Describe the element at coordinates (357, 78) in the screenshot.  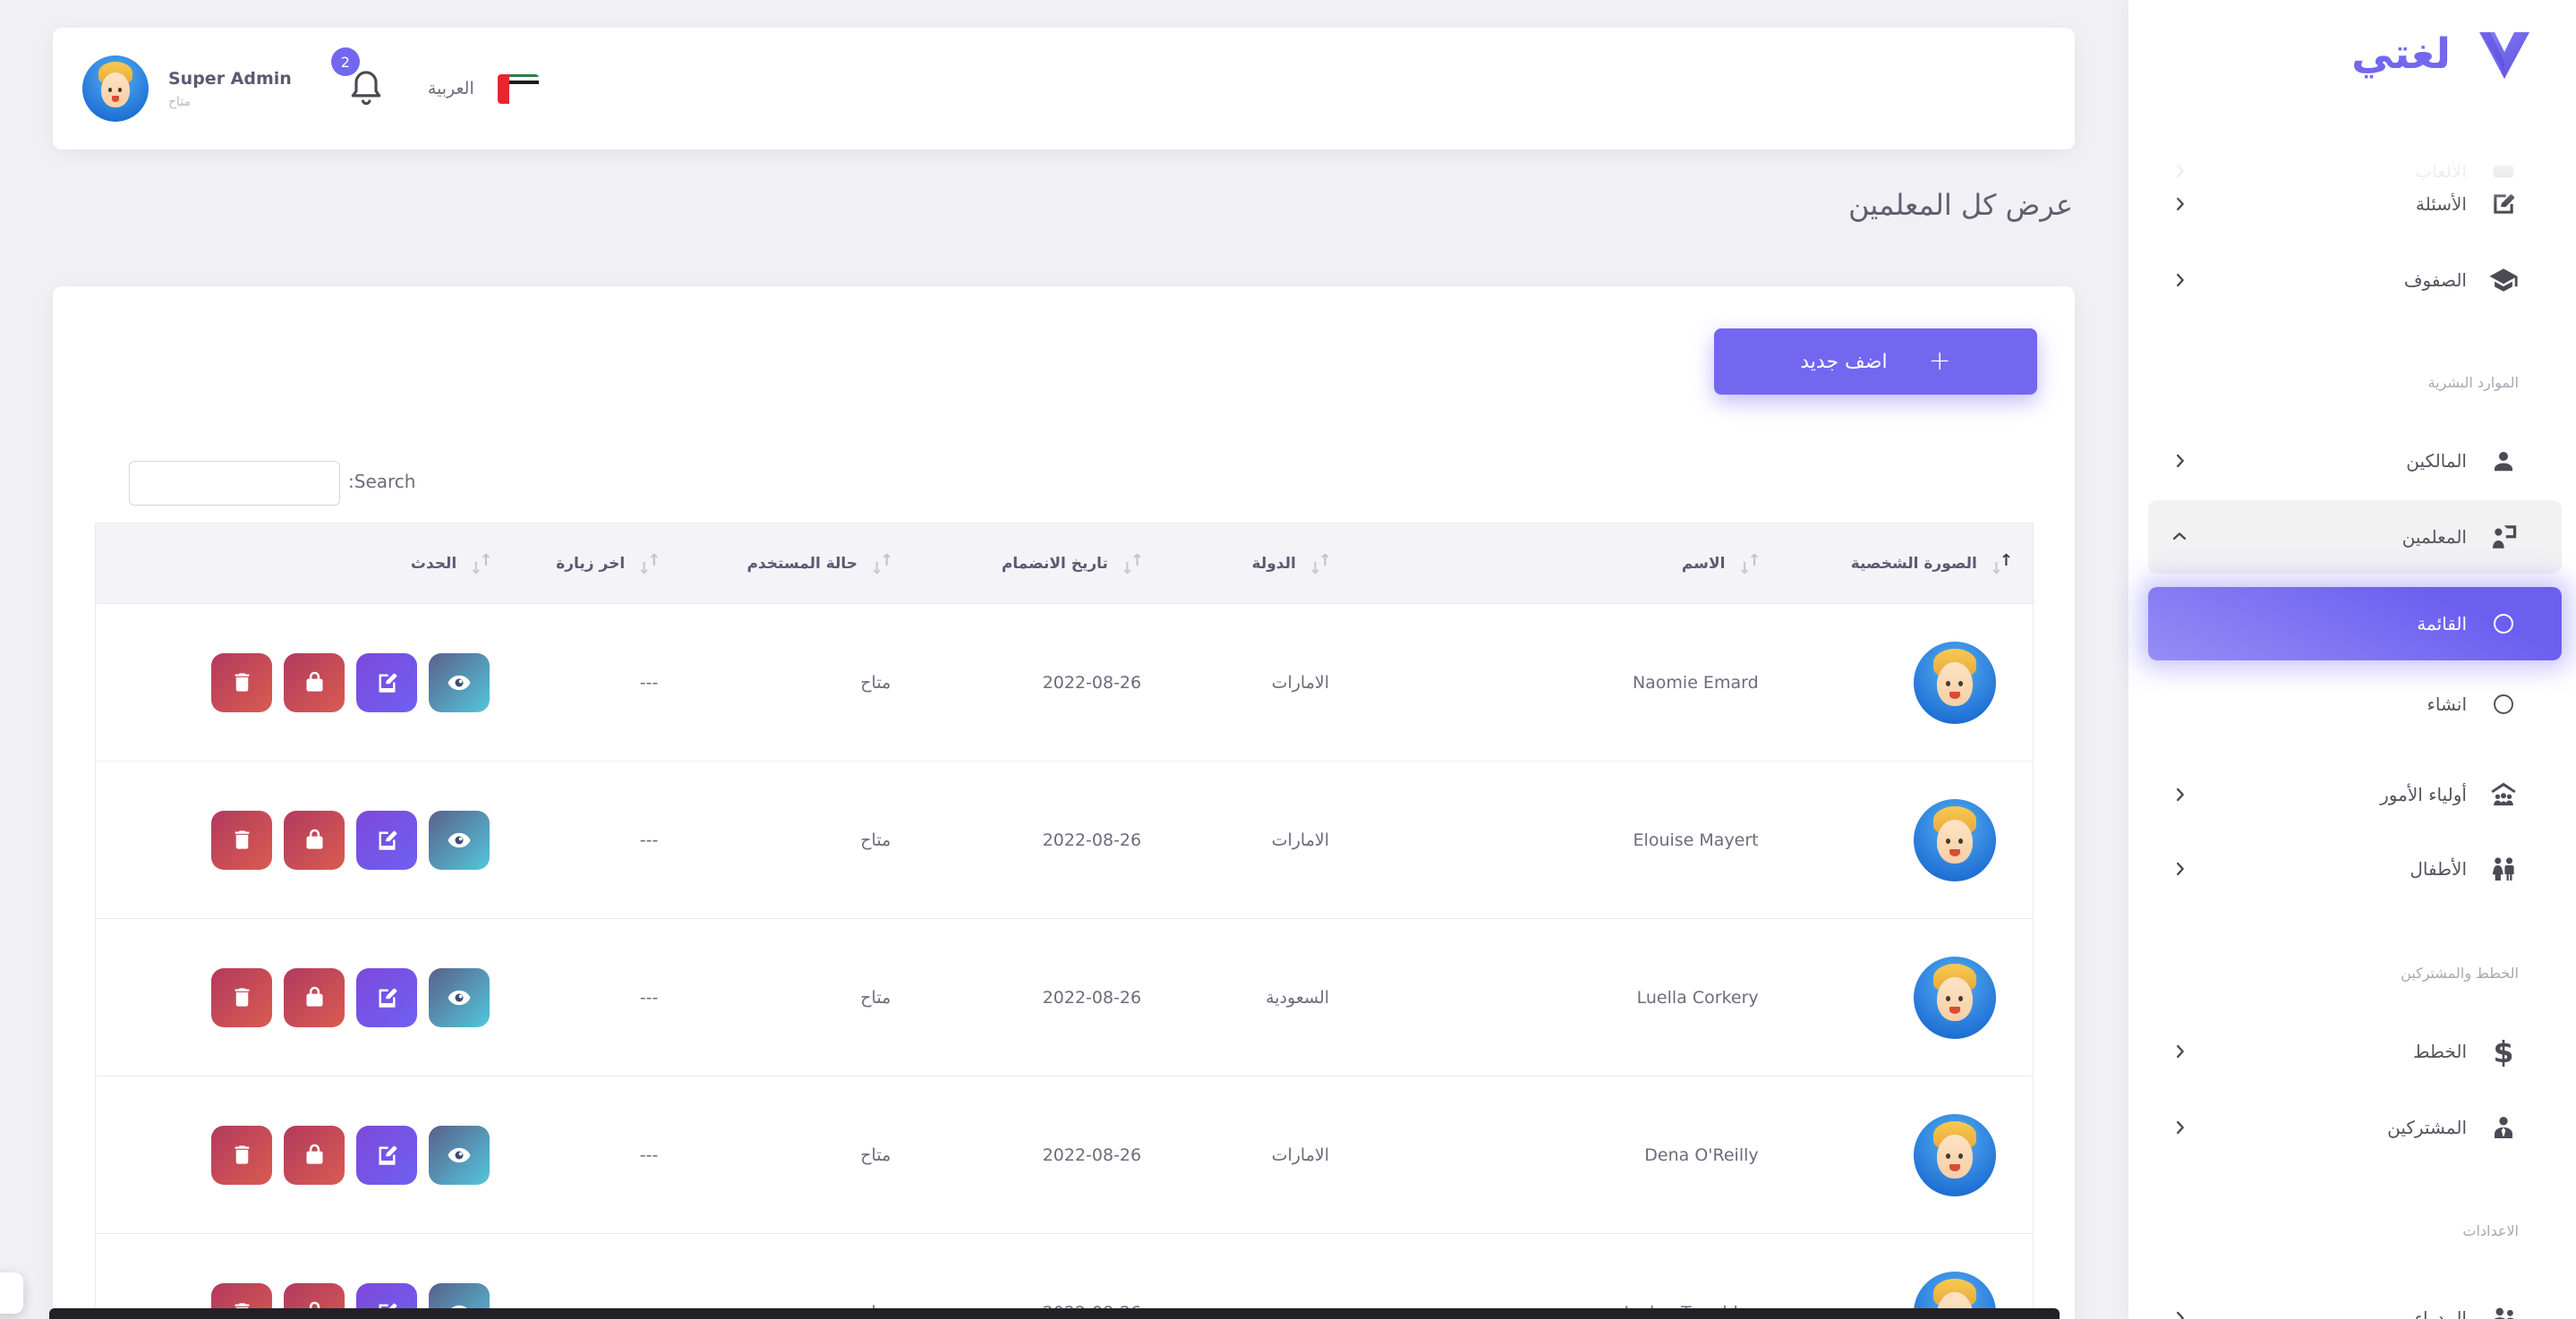
I see `notifications-button: 2` at that location.